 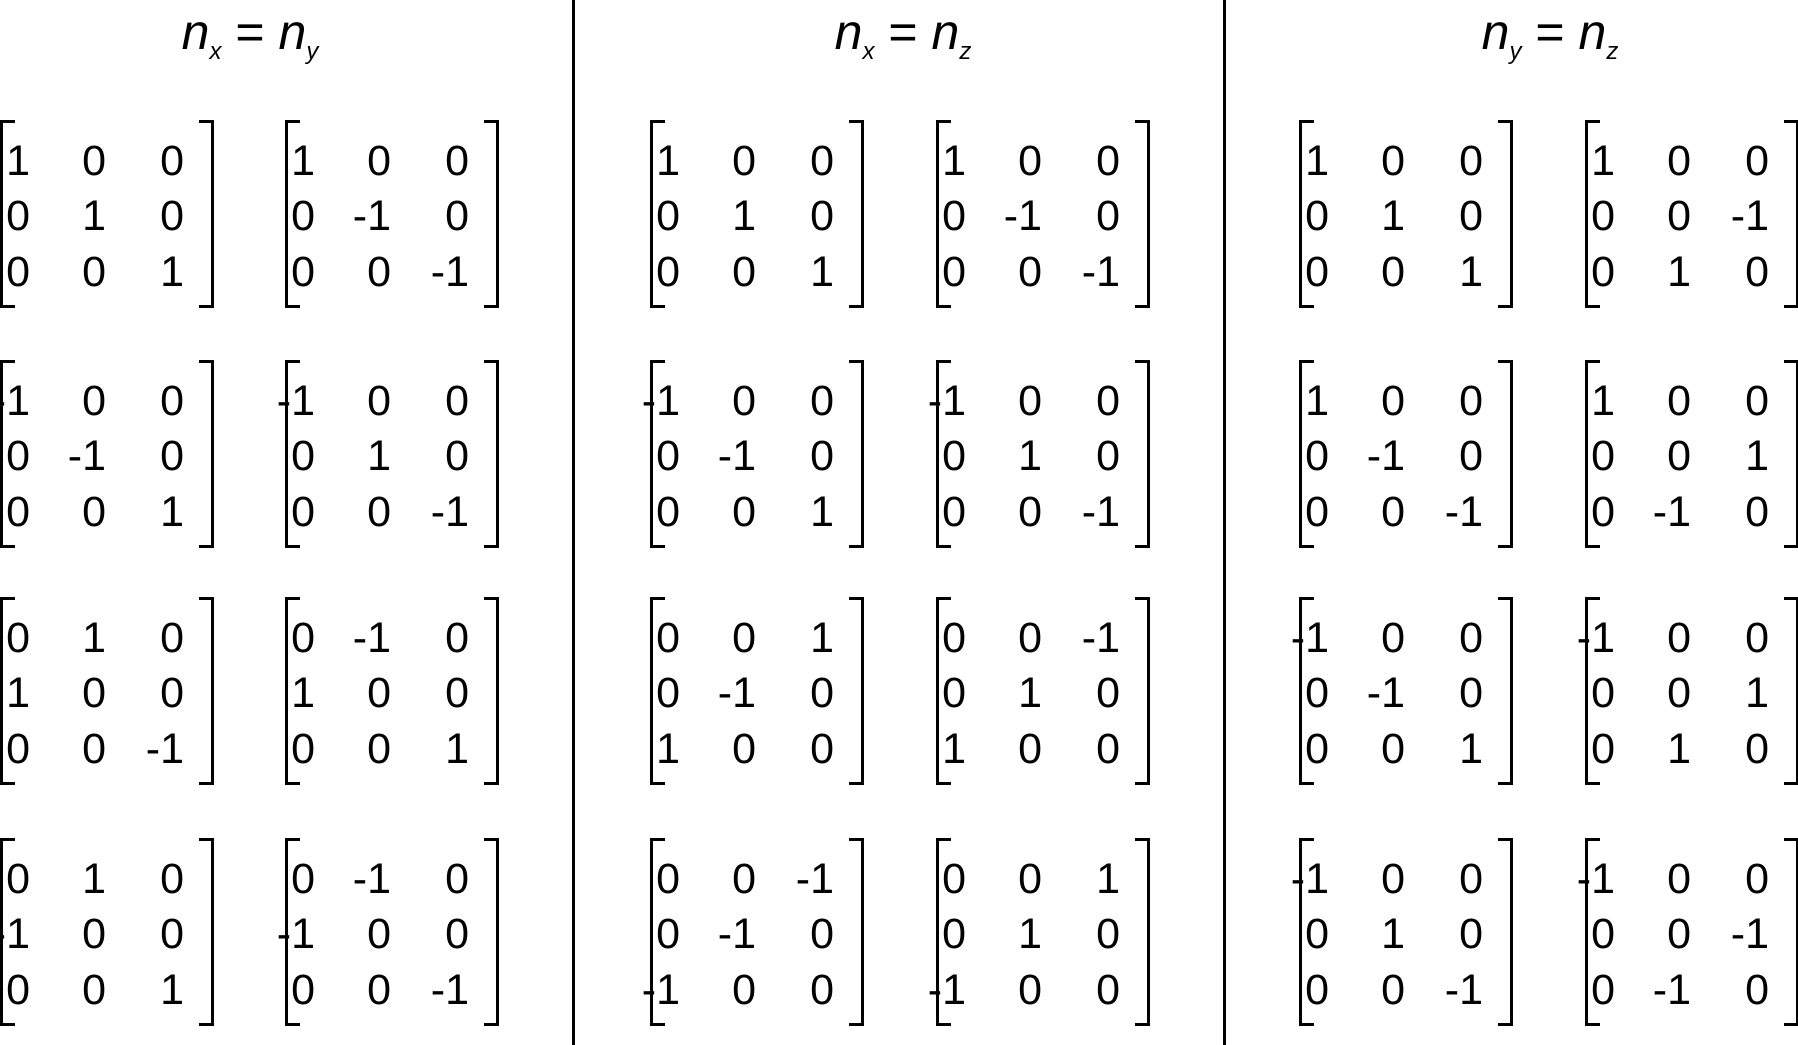 I want to click on matrix: 0 0 -1 0 -1 0 -1 0 0, so click(x=757, y=932).